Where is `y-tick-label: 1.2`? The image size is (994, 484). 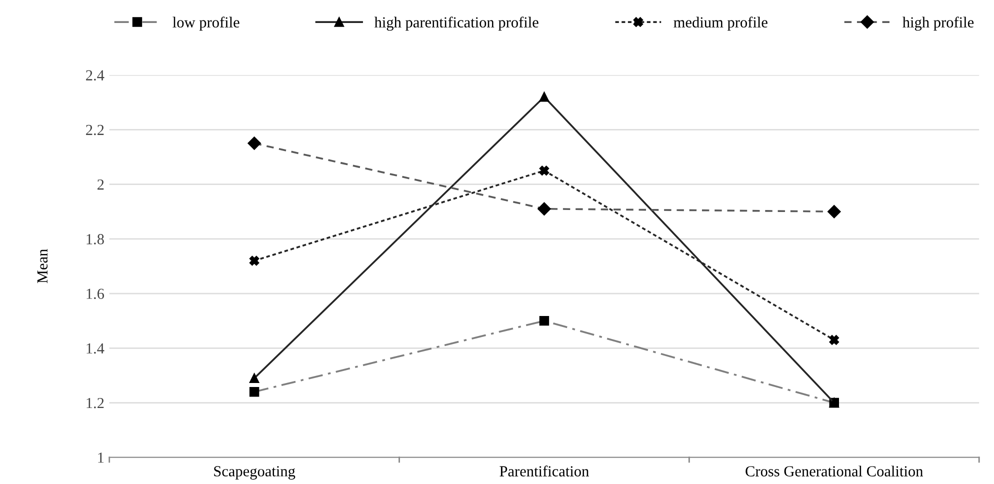
y-tick-label: 1.2 is located at coordinates (95, 403).